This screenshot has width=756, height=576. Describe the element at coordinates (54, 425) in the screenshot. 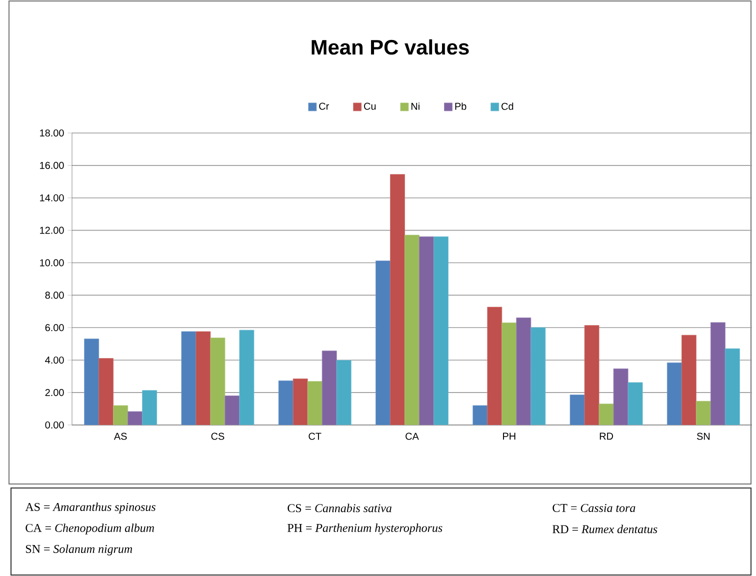

I see `y-tick-label: 0.00` at that location.